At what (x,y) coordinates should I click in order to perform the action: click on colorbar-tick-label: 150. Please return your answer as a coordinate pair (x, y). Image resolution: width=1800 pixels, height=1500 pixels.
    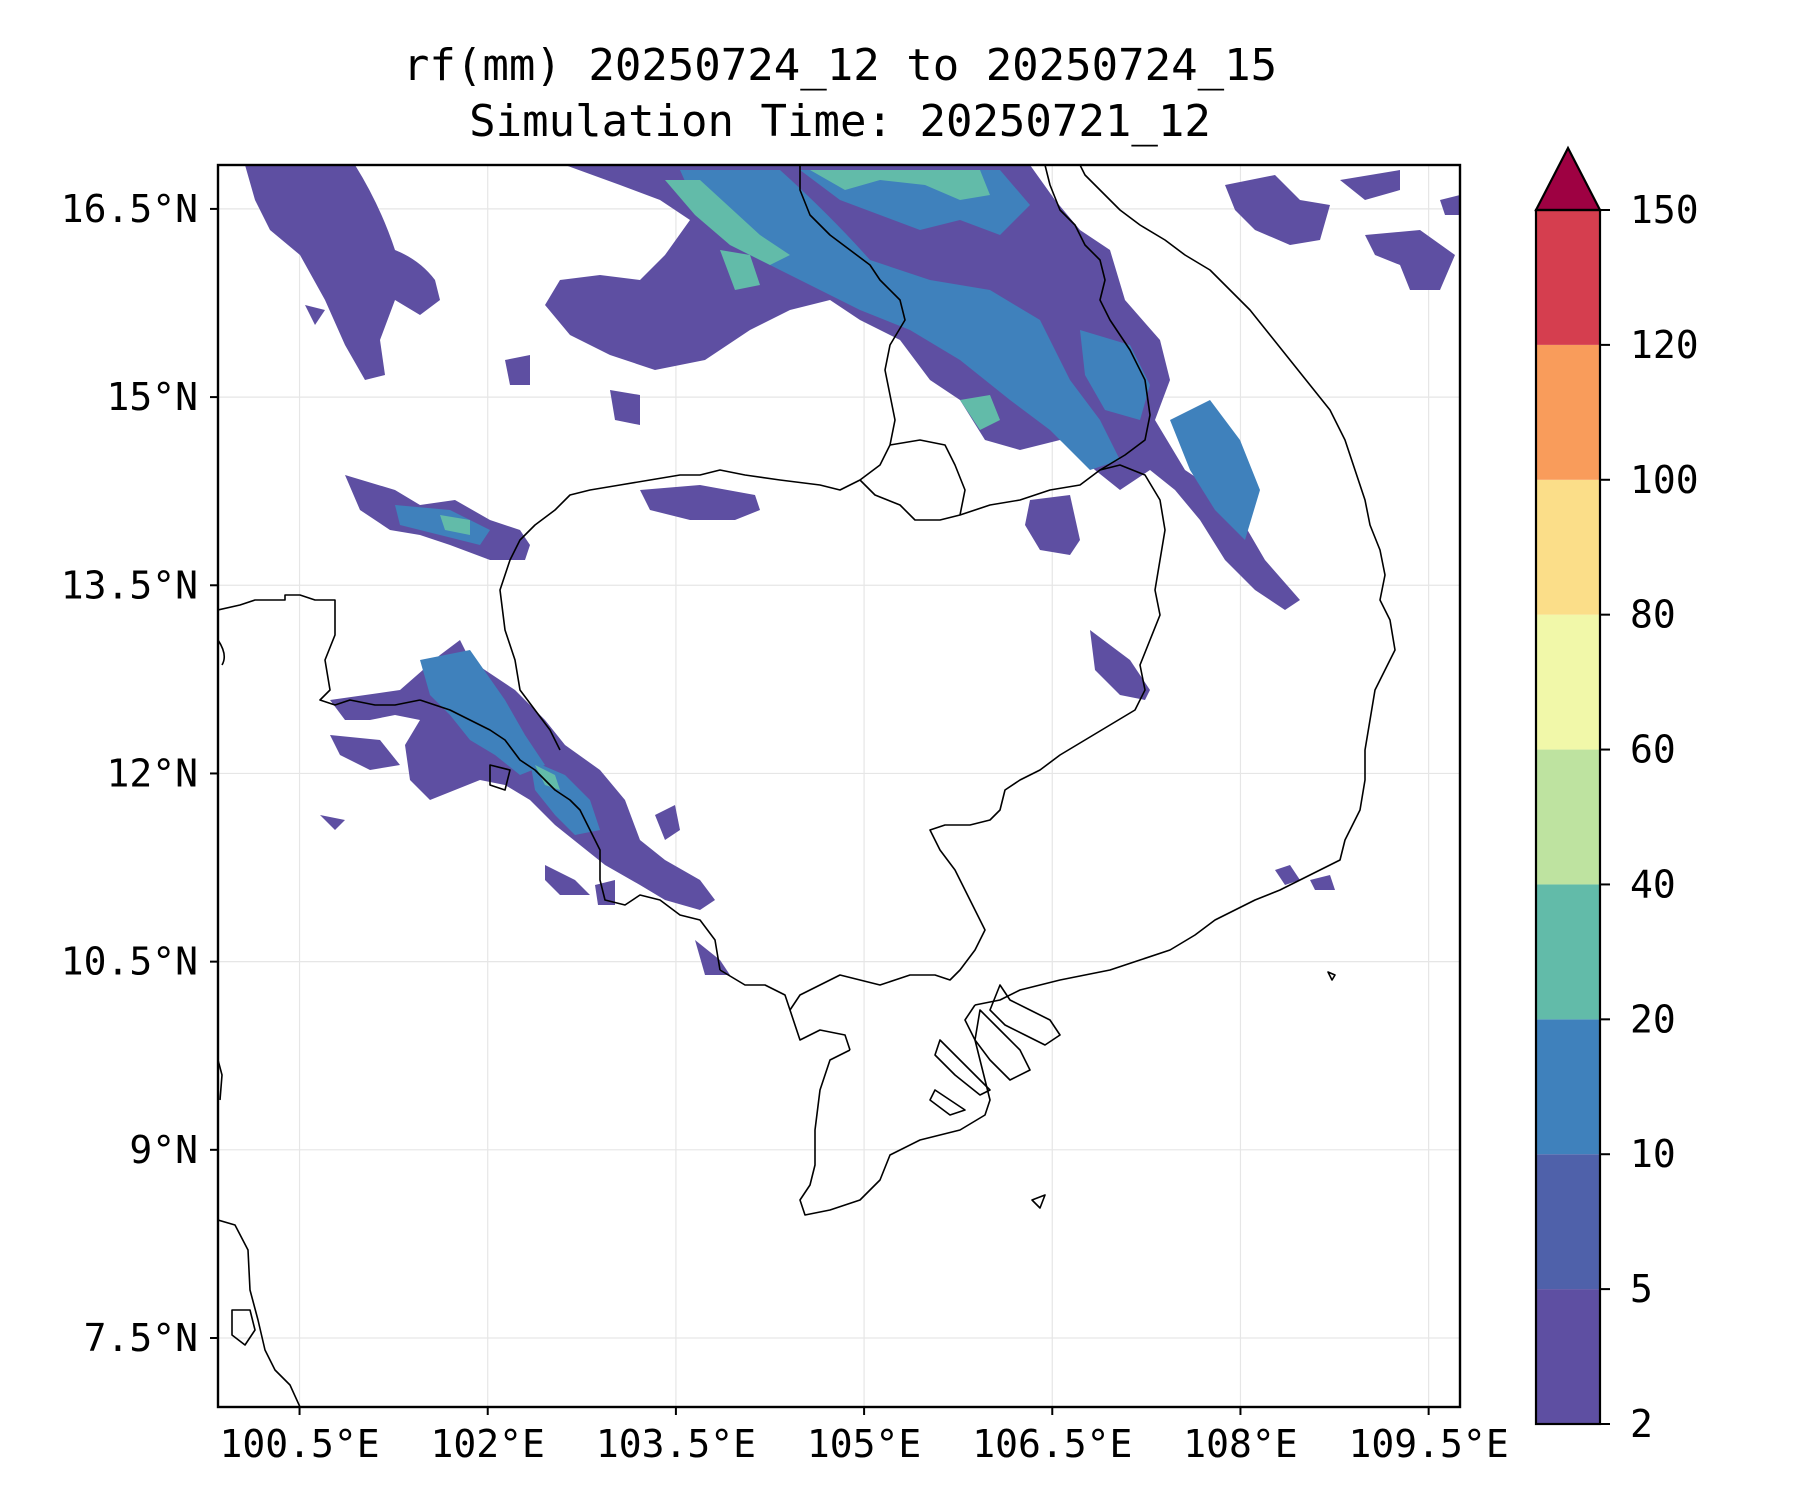
    Looking at the image, I should click on (1664, 210).